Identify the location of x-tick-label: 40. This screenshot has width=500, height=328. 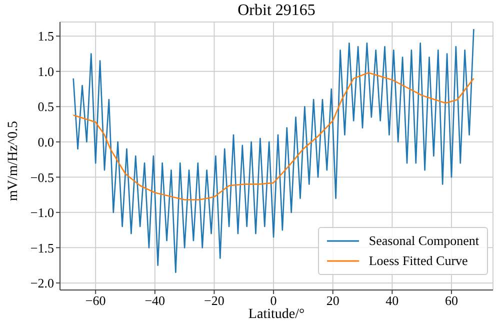
(392, 300).